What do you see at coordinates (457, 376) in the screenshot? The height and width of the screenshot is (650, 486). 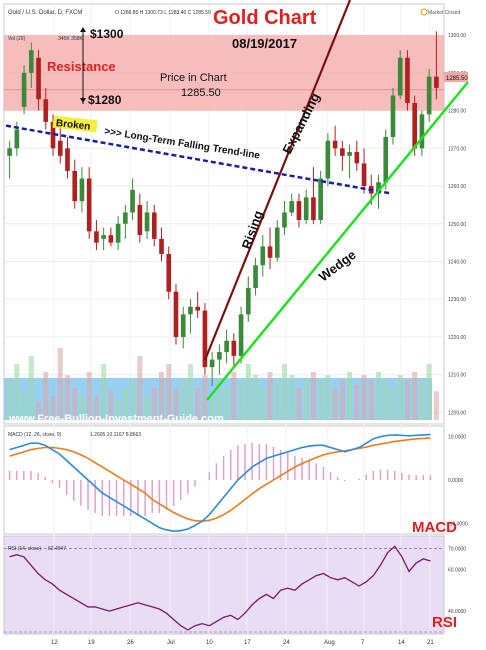 I see `y-tick-label: 1210.00` at bounding box center [457, 376].